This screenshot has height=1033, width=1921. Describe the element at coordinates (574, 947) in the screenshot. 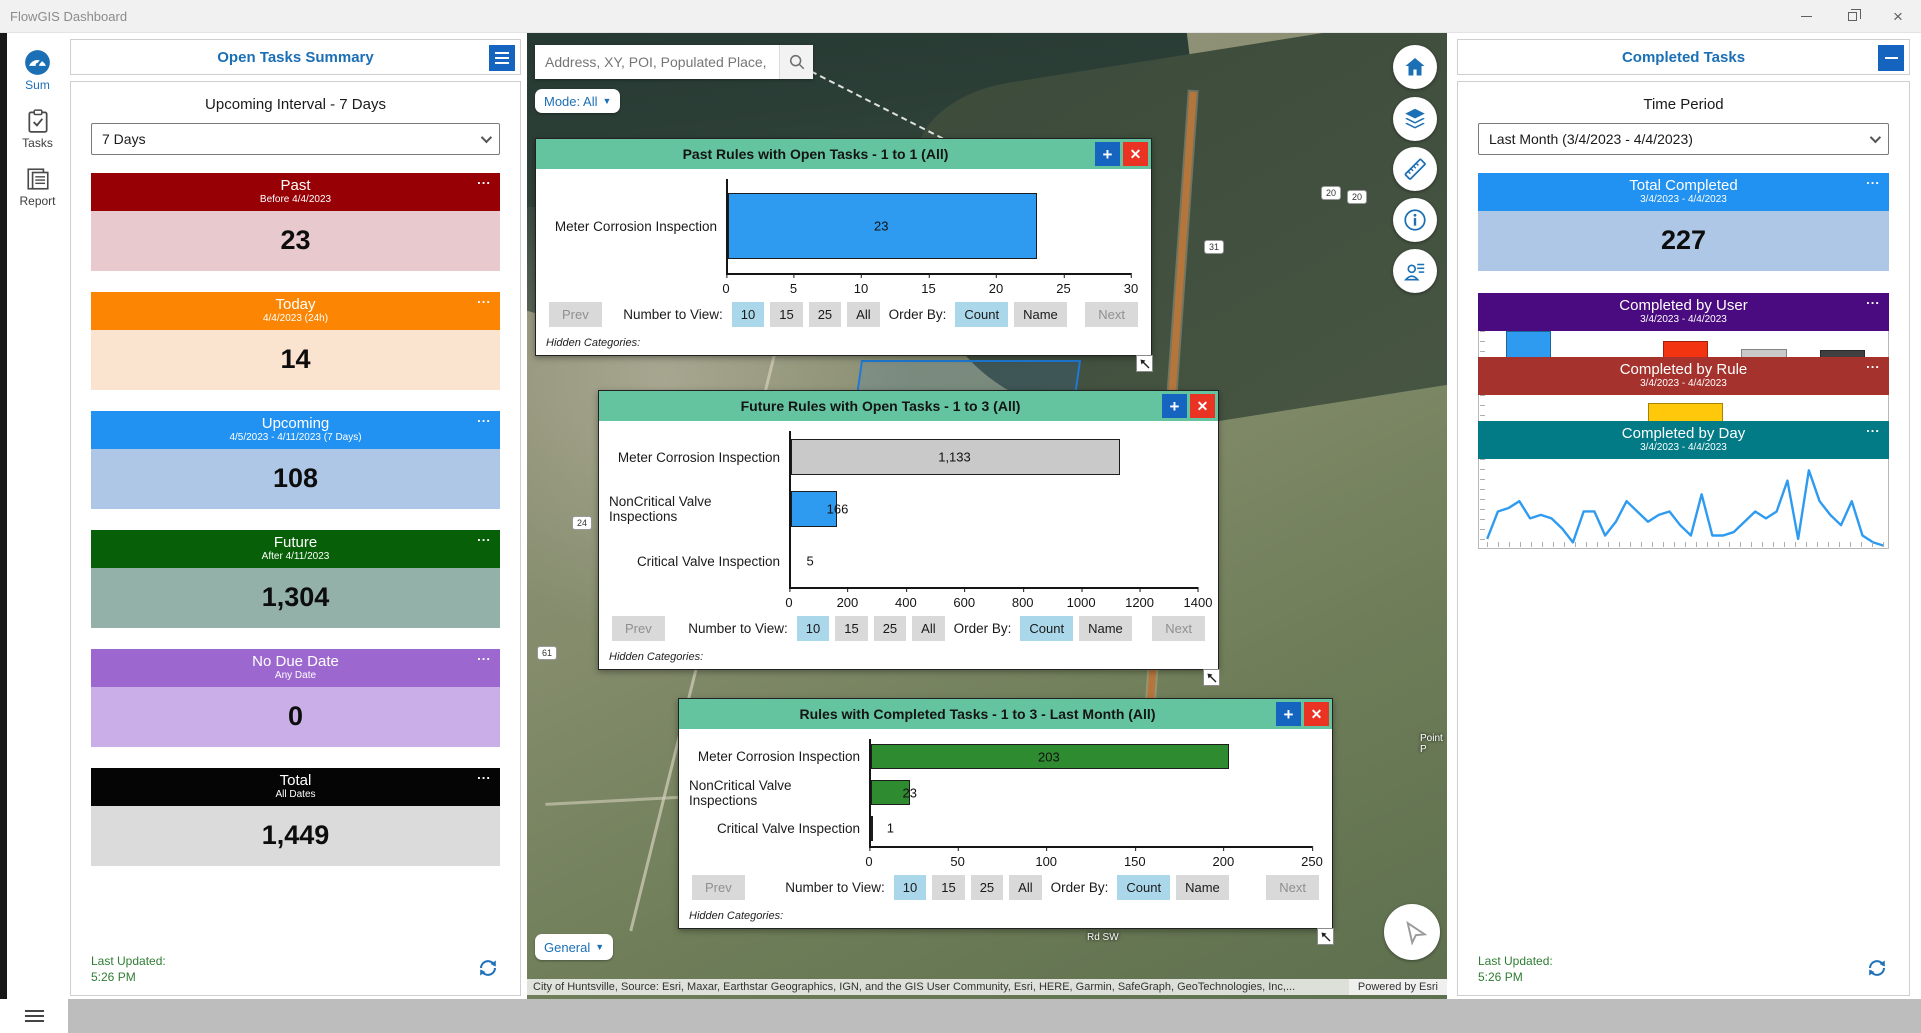

I see `general-selector: General ▼` at that location.